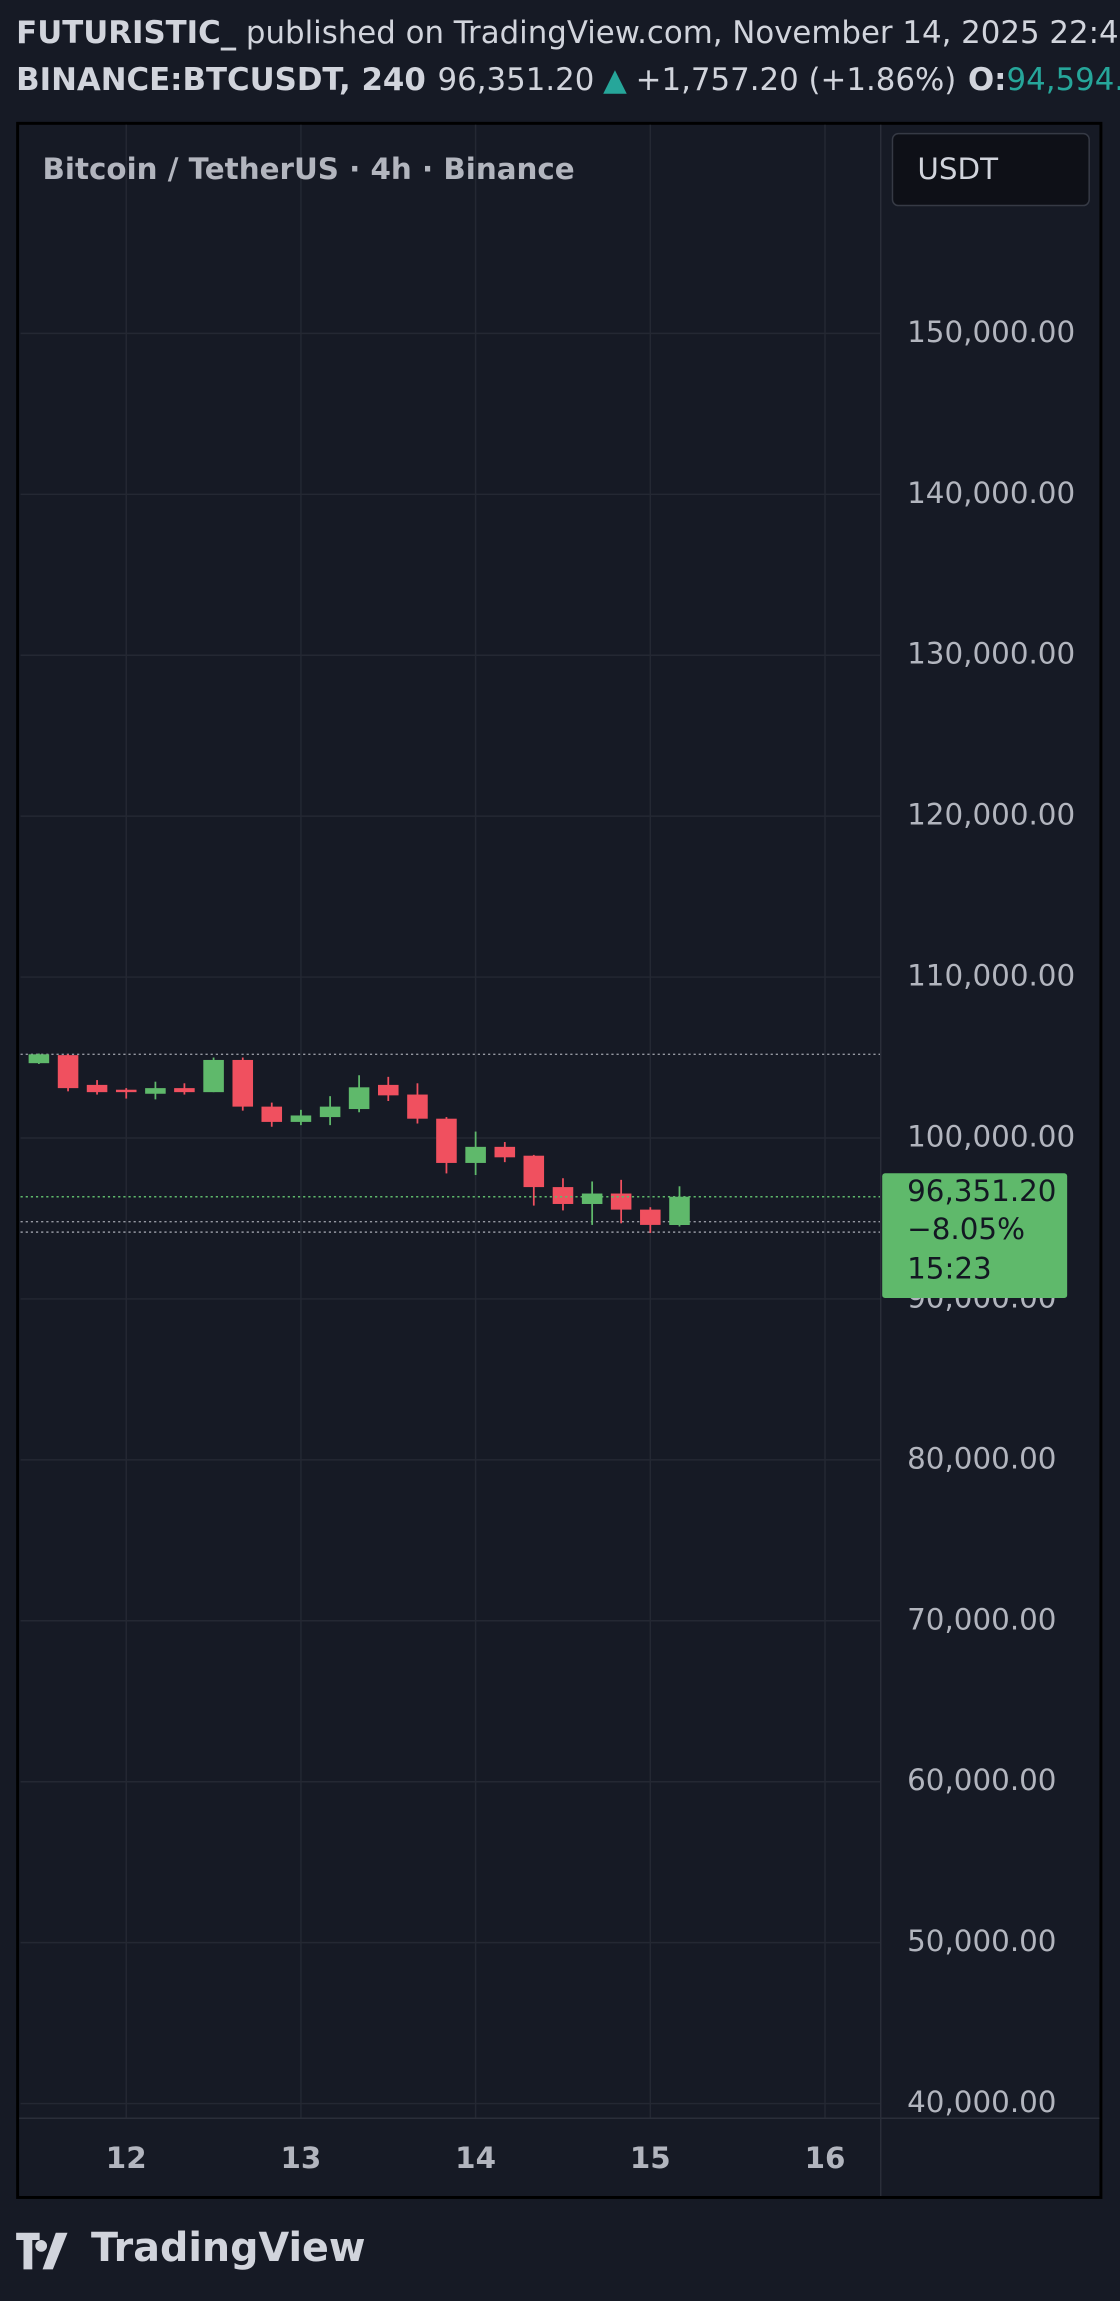 The height and width of the screenshot is (2301, 1120). What do you see at coordinates (42, 2251) in the screenshot?
I see `logo-icon` at bounding box center [42, 2251].